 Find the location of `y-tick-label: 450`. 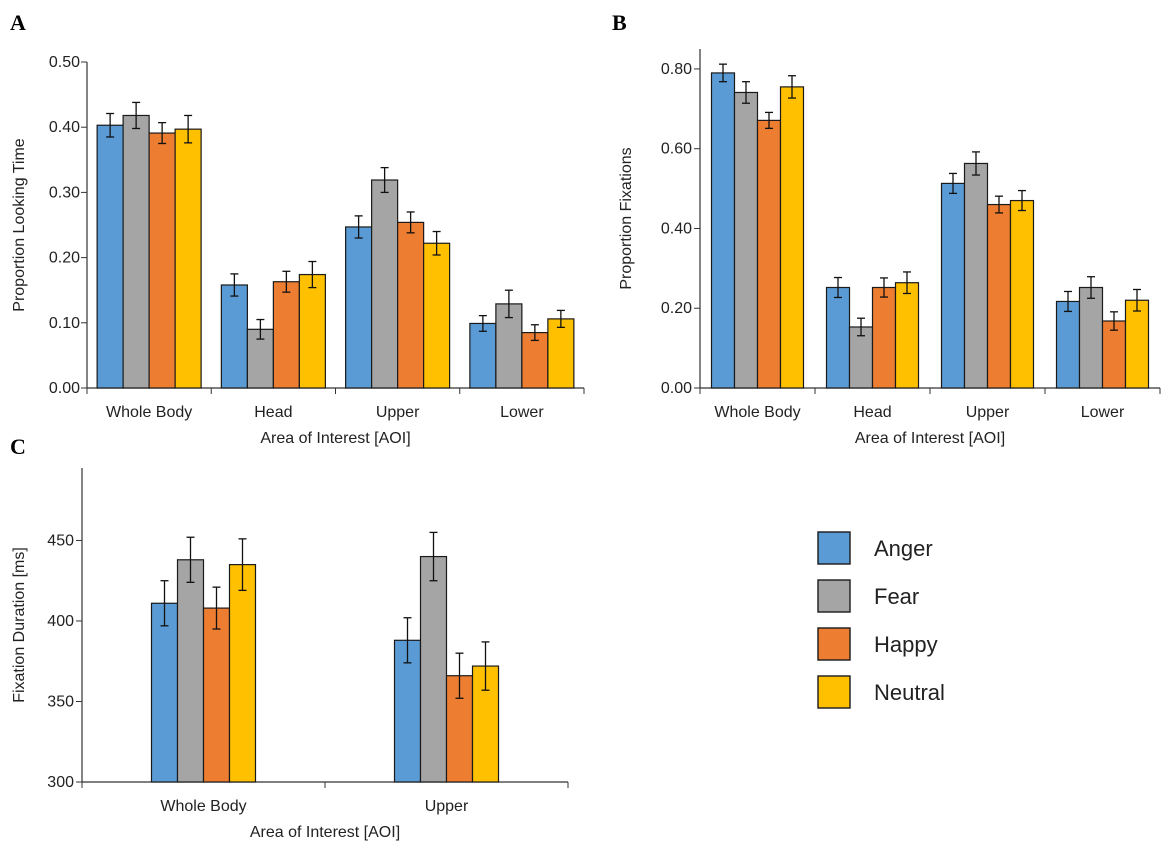

y-tick-label: 450 is located at coordinates (60, 540).